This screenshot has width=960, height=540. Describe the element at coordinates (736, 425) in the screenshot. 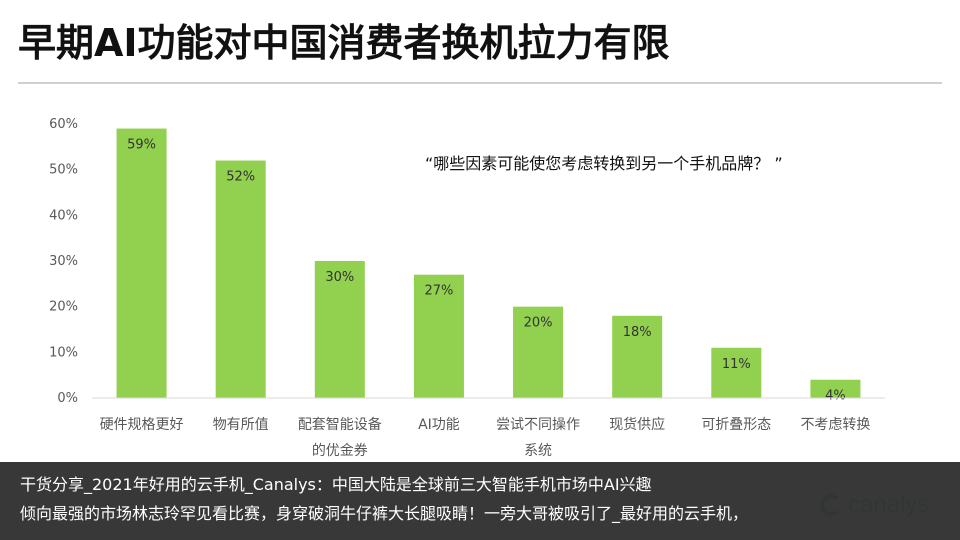

I see `x-tick-label: 可折叠形态` at that location.